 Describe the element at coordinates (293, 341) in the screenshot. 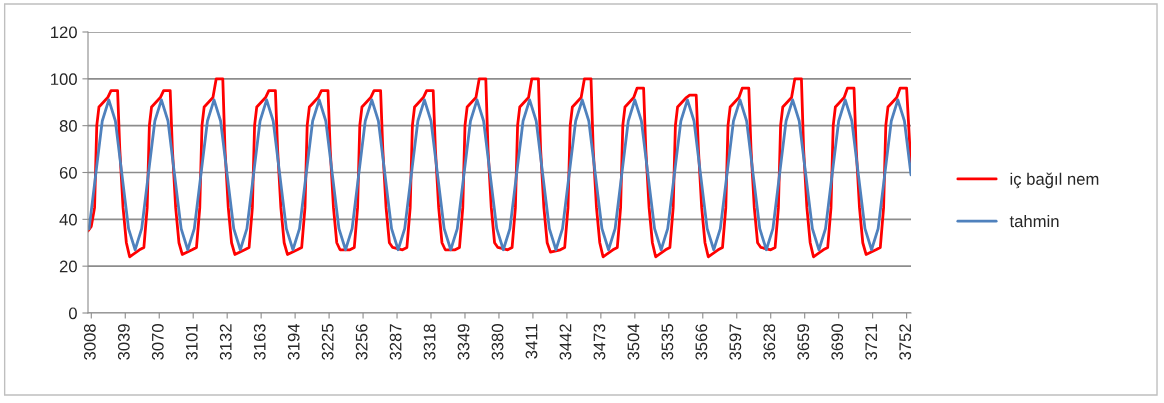

I see `x-tick-label: 3194` at that location.